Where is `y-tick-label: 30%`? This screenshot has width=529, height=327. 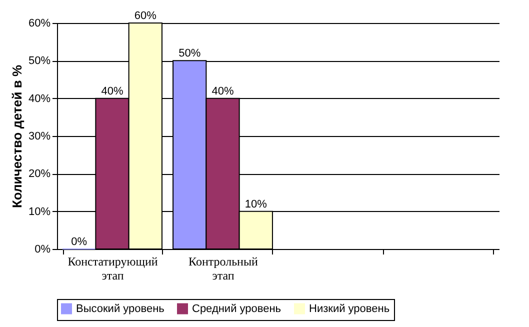
y-tick-label: 30% is located at coordinates (39, 136).